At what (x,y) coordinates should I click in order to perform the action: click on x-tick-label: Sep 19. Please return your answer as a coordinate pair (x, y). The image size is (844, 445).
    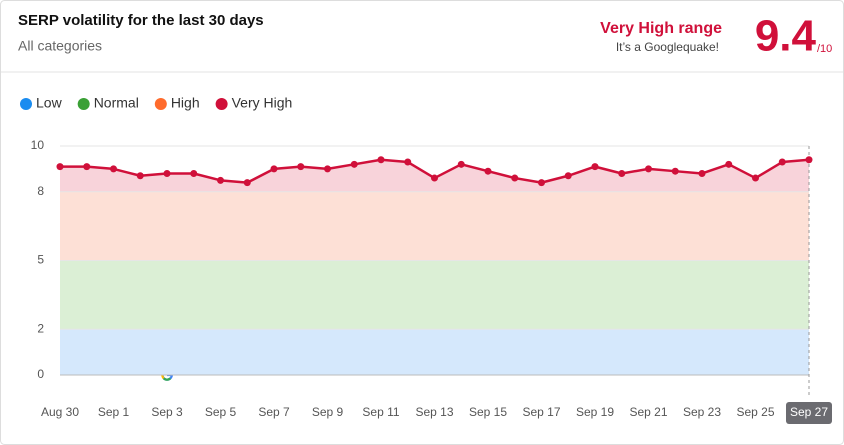
    Looking at the image, I should click on (595, 412).